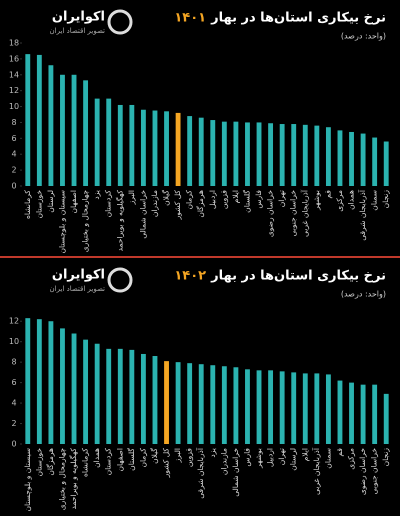 The width and height of the screenshot is (400, 516). What do you see at coordinates (351, 200) in the screenshot?
I see `x-tick-label: همدان` at bounding box center [351, 200].